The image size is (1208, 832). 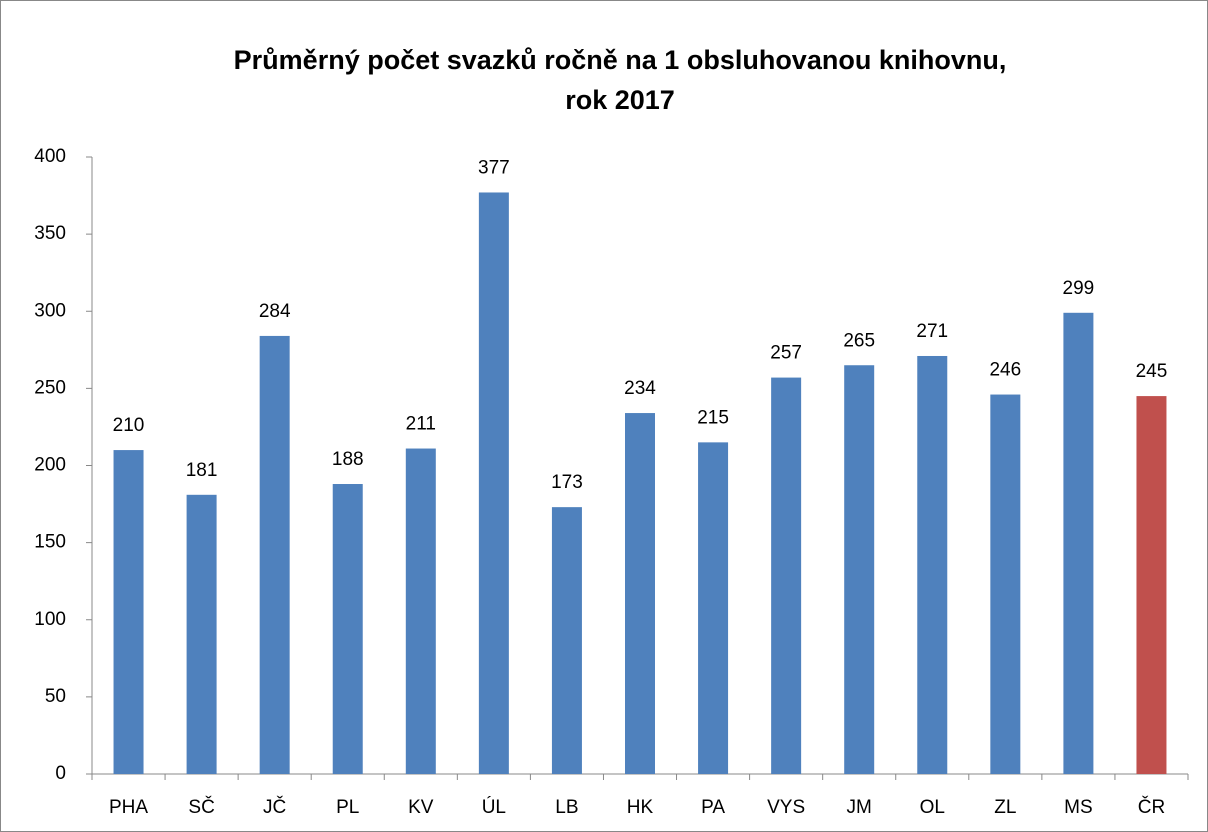 I want to click on x-tick-label: HK, so click(x=640, y=807).